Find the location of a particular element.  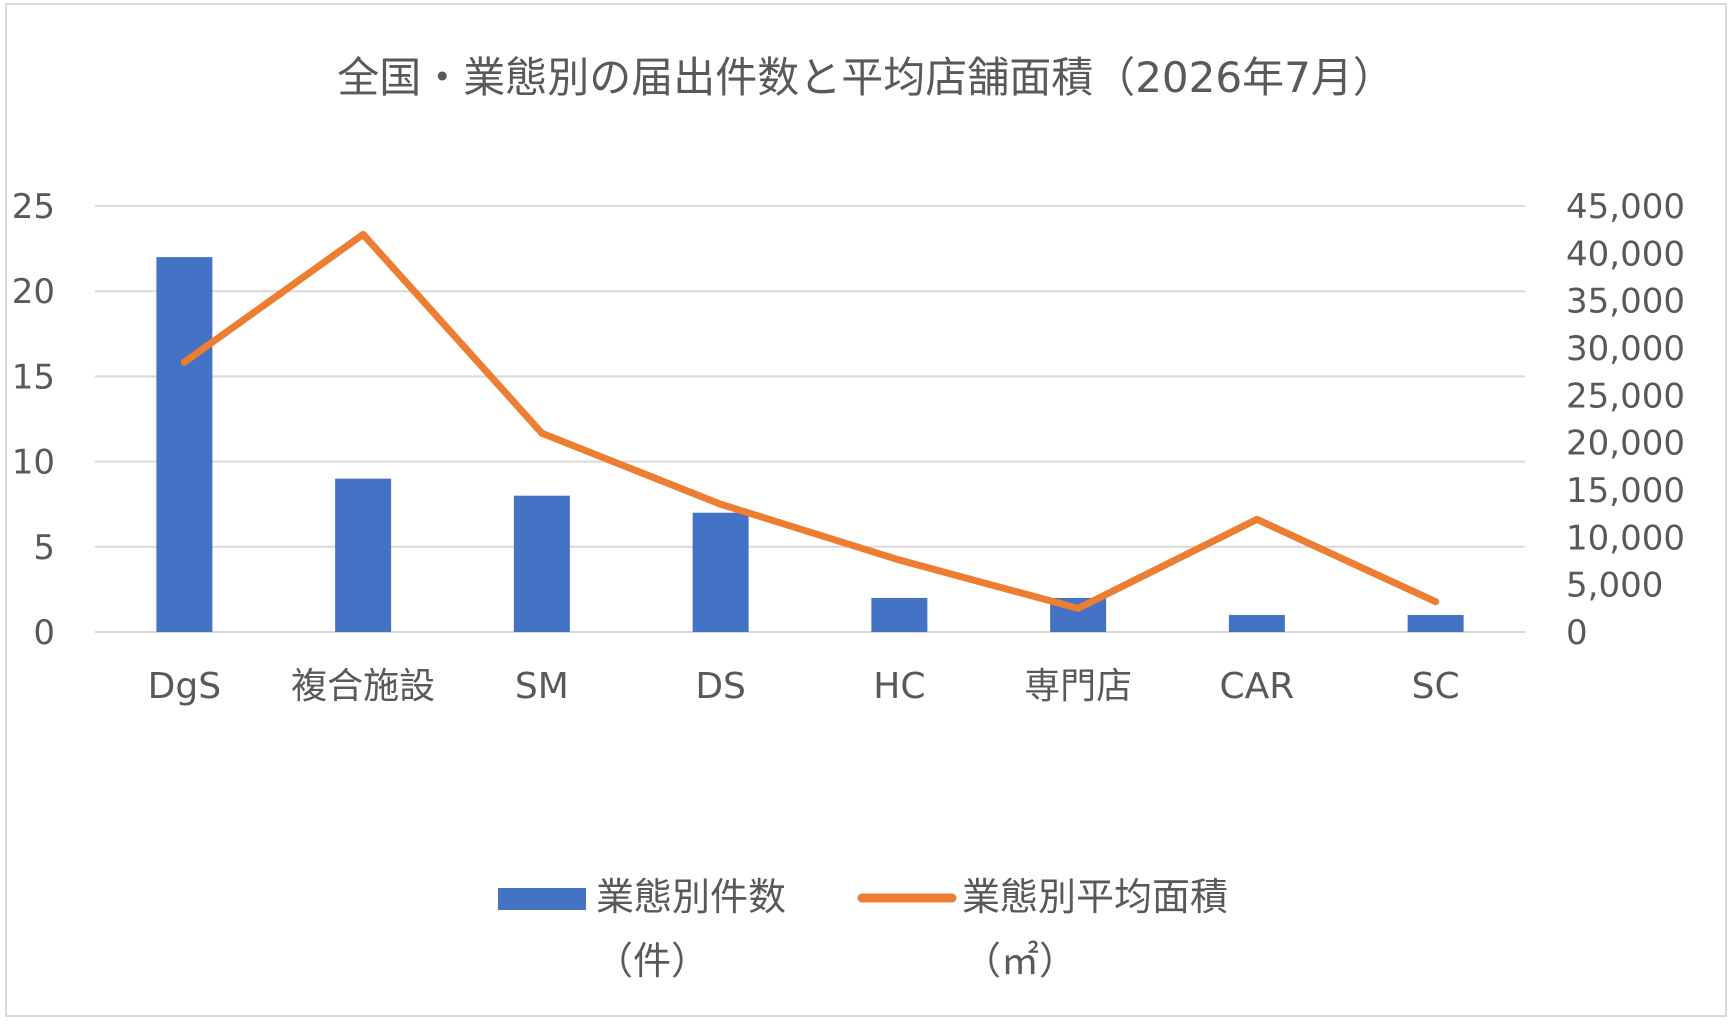

left-axis-tick-label: 10 is located at coordinates (33, 463).